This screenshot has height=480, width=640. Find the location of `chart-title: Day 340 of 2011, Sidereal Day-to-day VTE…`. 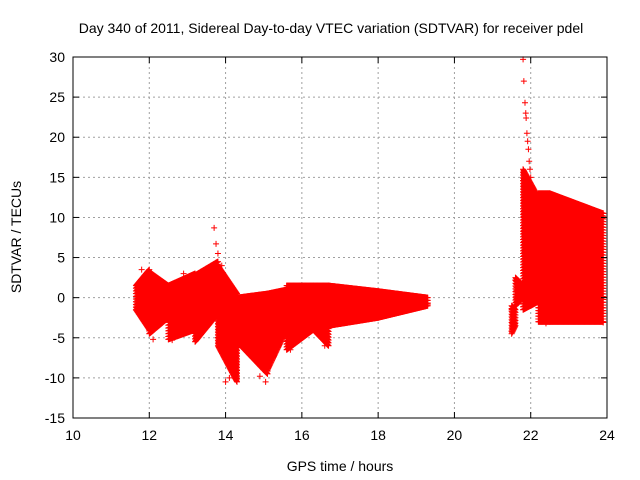

chart-title: Day 340 of 2011, Sidereal Day-to-day VTE… is located at coordinates (331, 28).